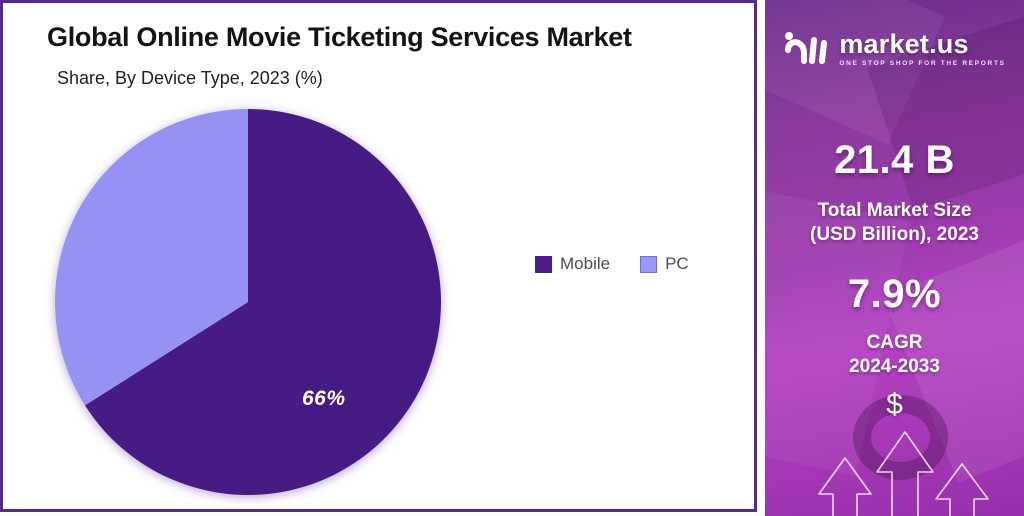 This screenshot has width=1024, height=516. What do you see at coordinates (894, 325) in the screenshot?
I see `stat-cagr: 7.9% CAGR 2024-2033` at bounding box center [894, 325].